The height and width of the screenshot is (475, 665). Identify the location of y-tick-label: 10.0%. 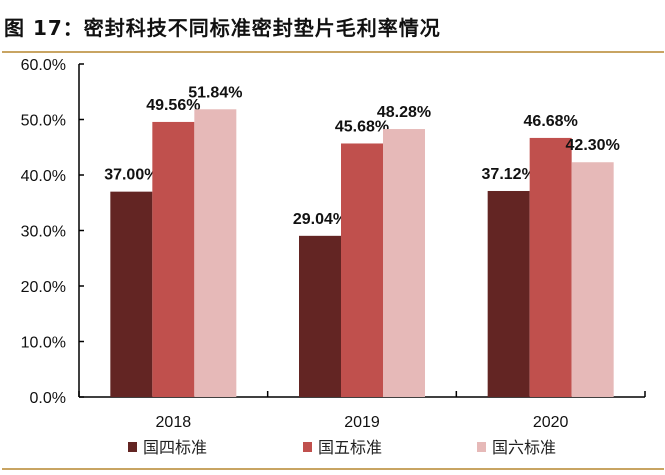
(43, 343).